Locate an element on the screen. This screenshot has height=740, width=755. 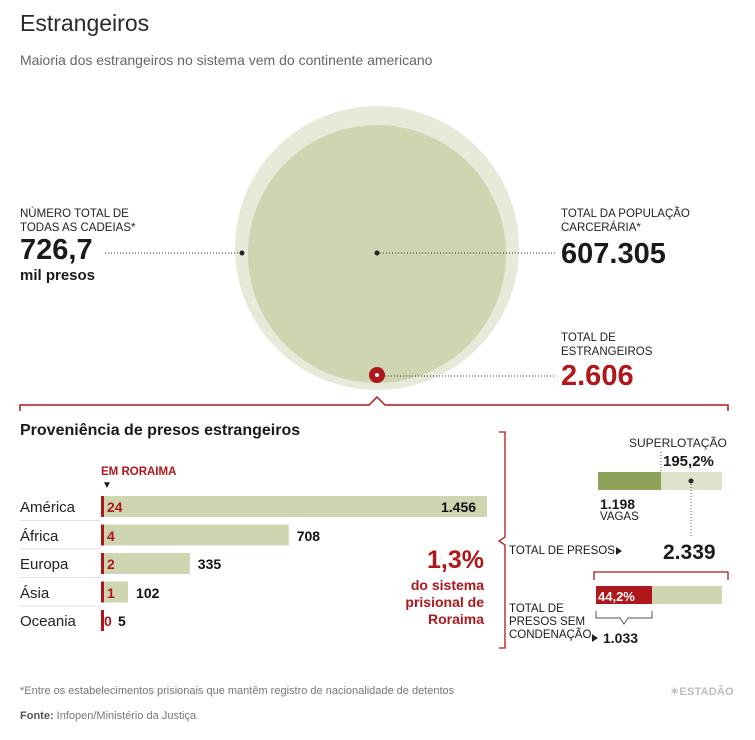
total-value-label: 102 is located at coordinates (148, 592).